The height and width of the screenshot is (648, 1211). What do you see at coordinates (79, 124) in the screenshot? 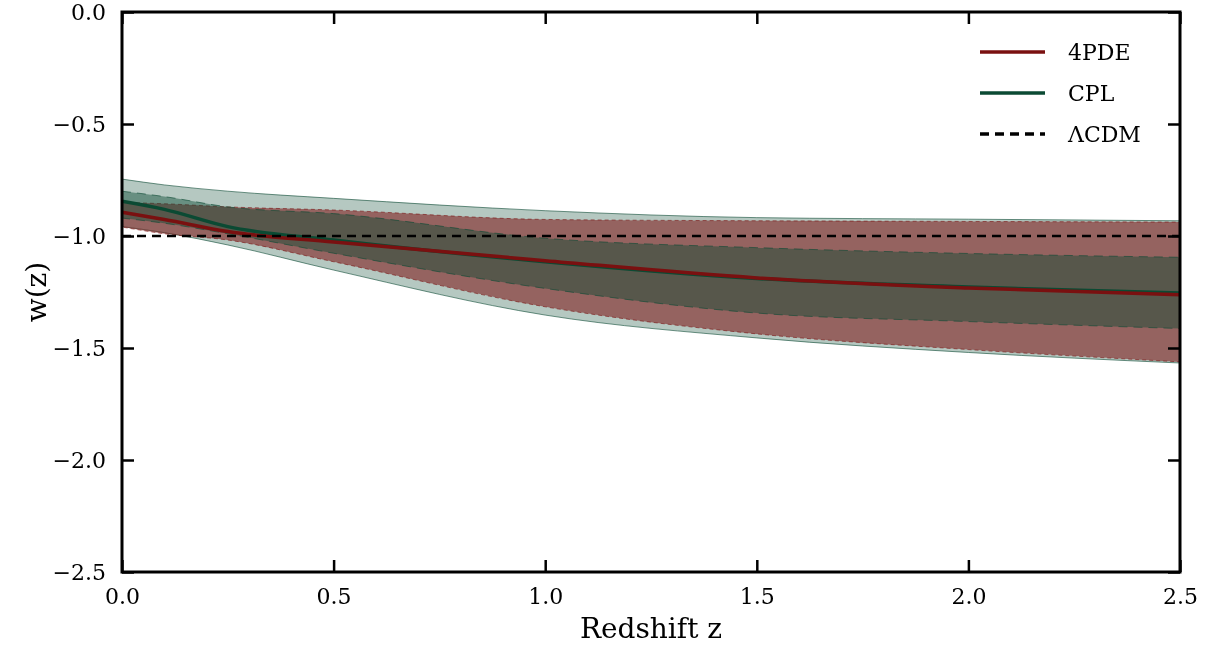
I see `y-tick-label: −0.5` at bounding box center [79, 124].